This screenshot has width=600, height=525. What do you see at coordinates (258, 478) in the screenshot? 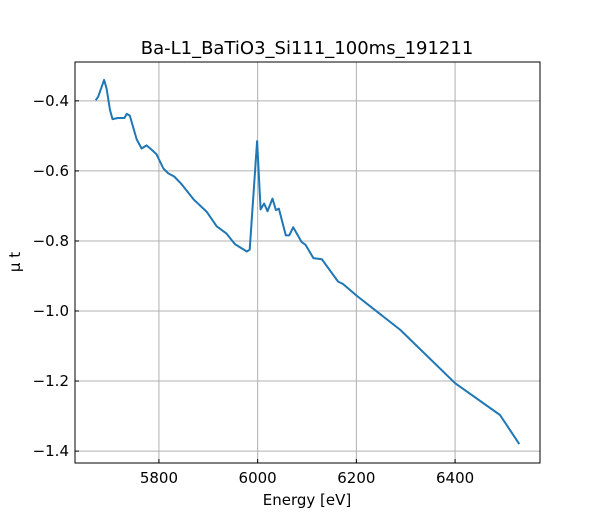
I see `x-tick-label: 6000` at bounding box center [258, 478].